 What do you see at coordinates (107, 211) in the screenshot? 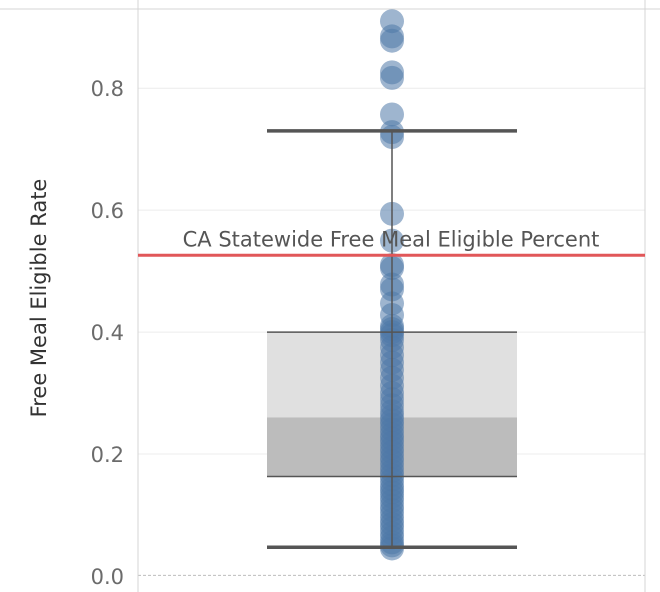
I see `y-tick-label: 0.6` at bounding box center [107, 211].